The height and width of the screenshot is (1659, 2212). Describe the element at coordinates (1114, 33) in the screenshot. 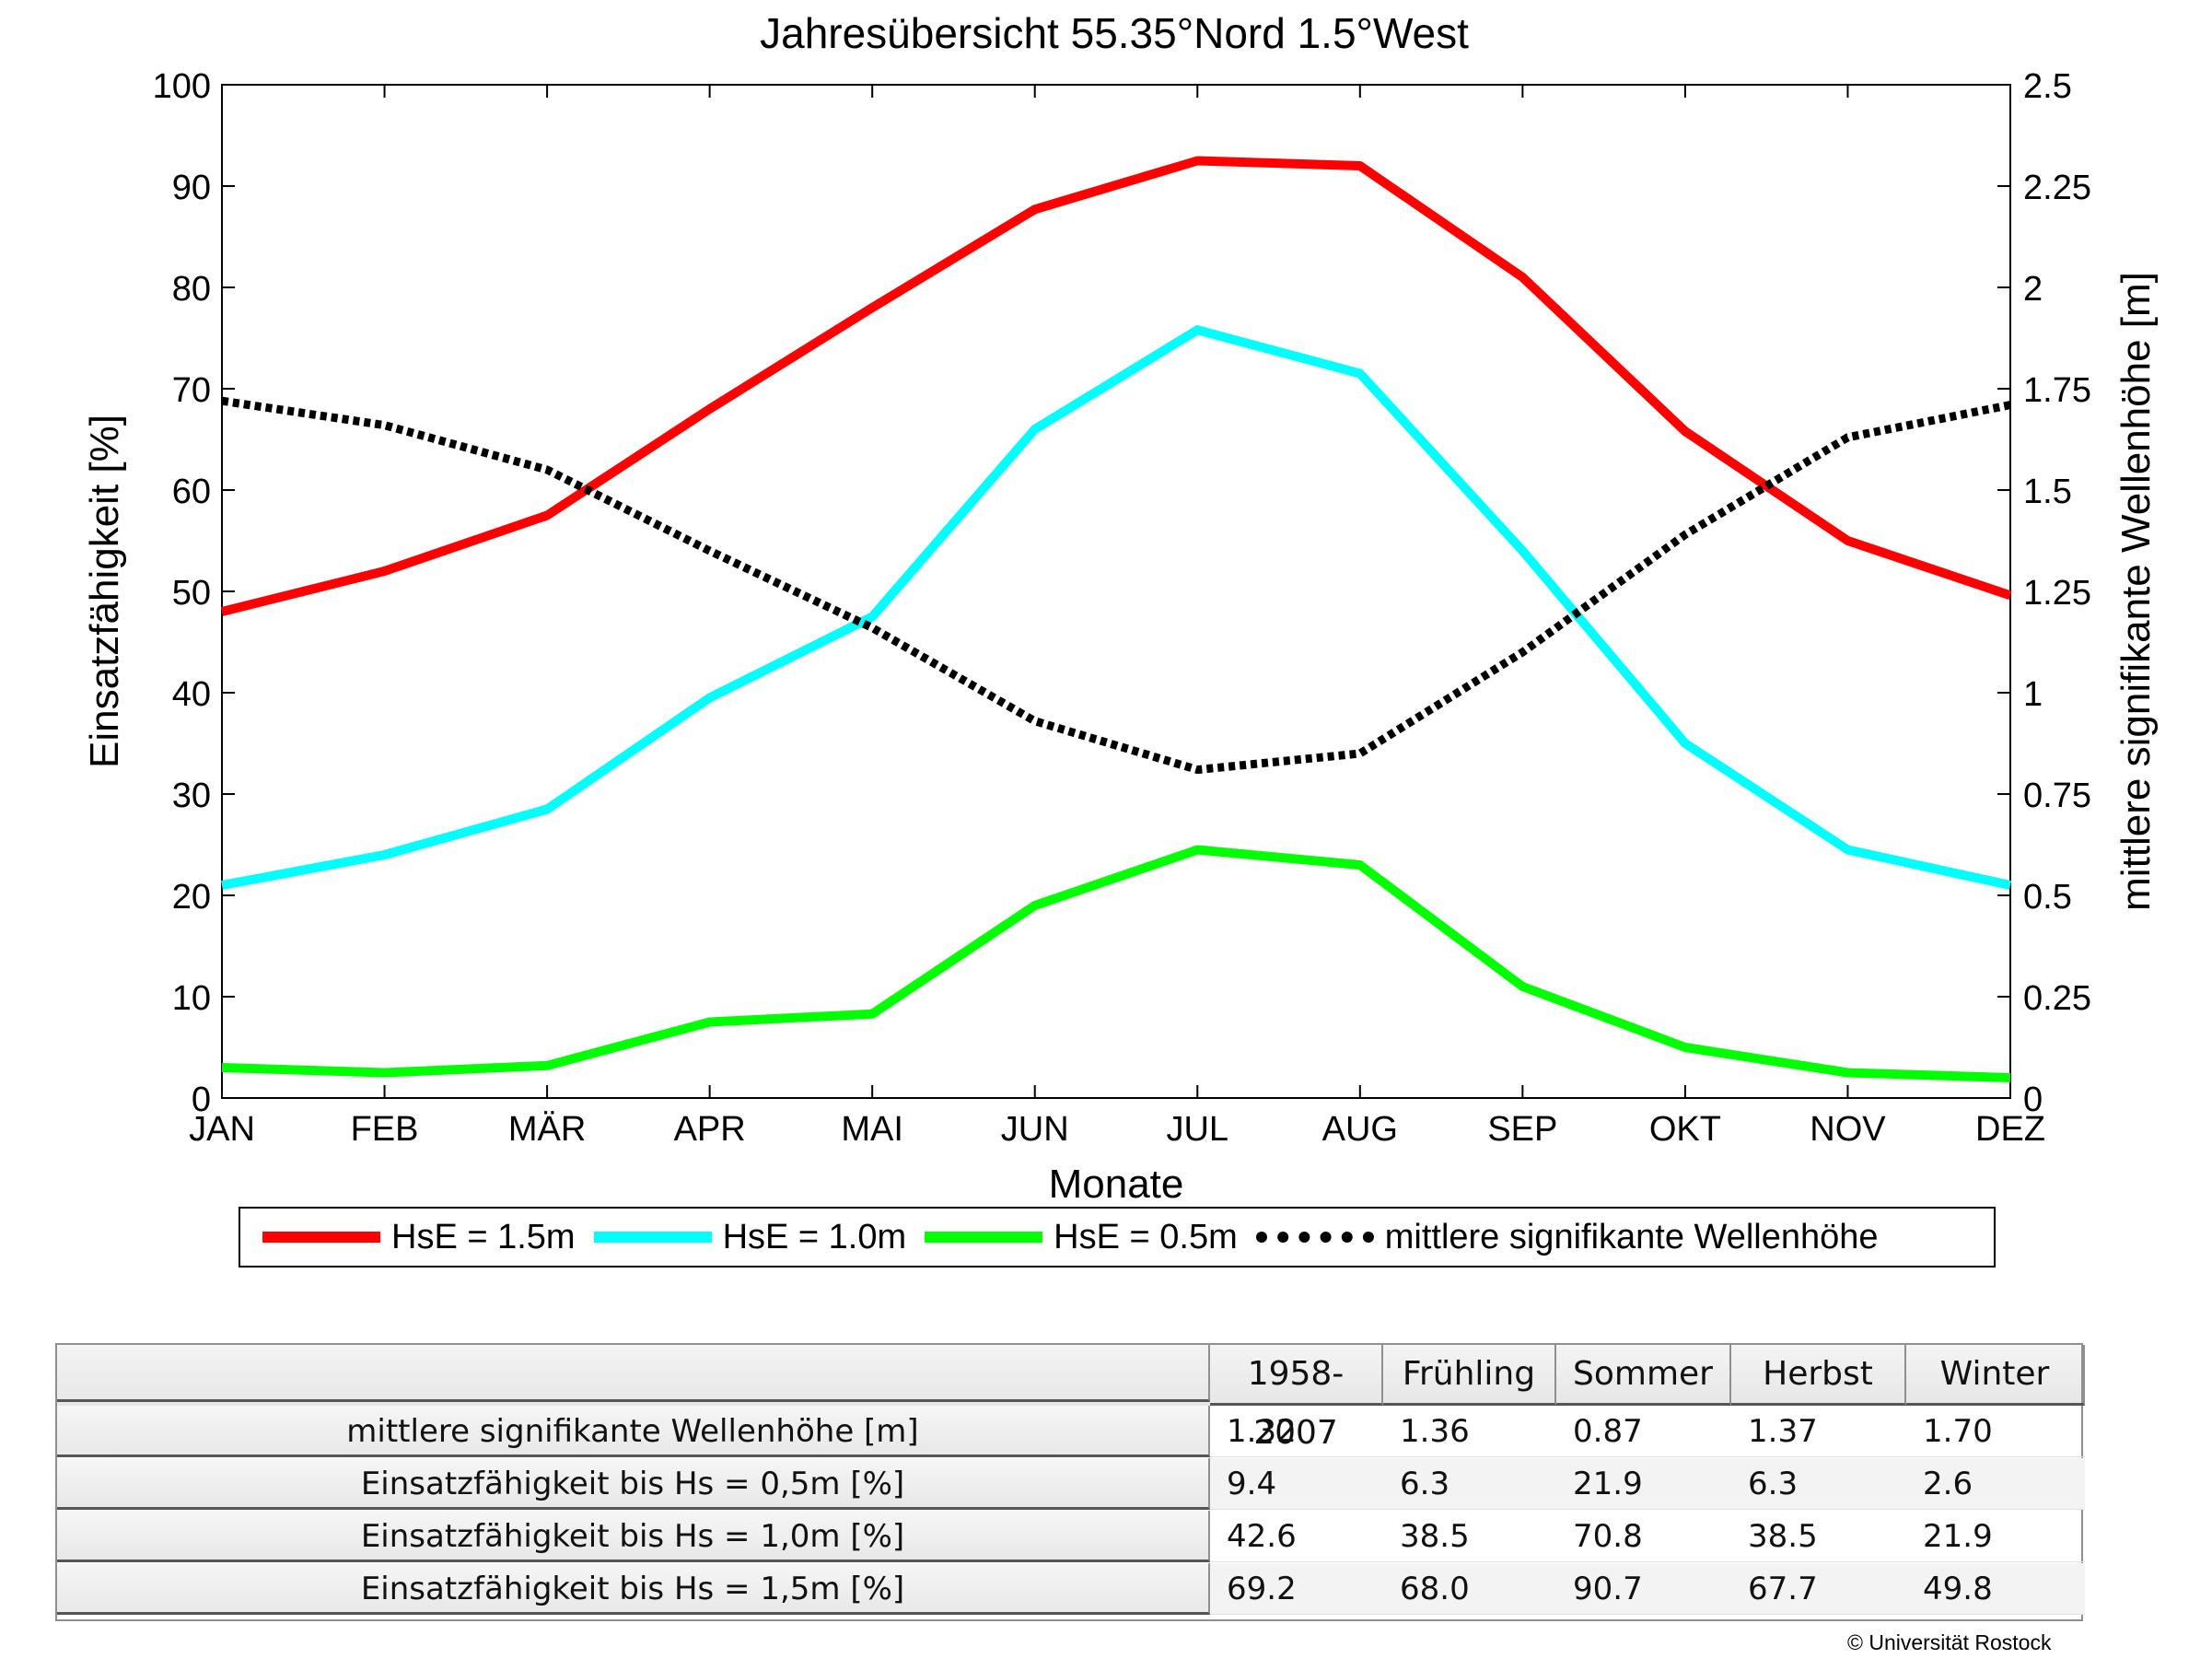

I see `chart-title: Jahresübersicht 55.35°Nord 1.5°West` at that location.